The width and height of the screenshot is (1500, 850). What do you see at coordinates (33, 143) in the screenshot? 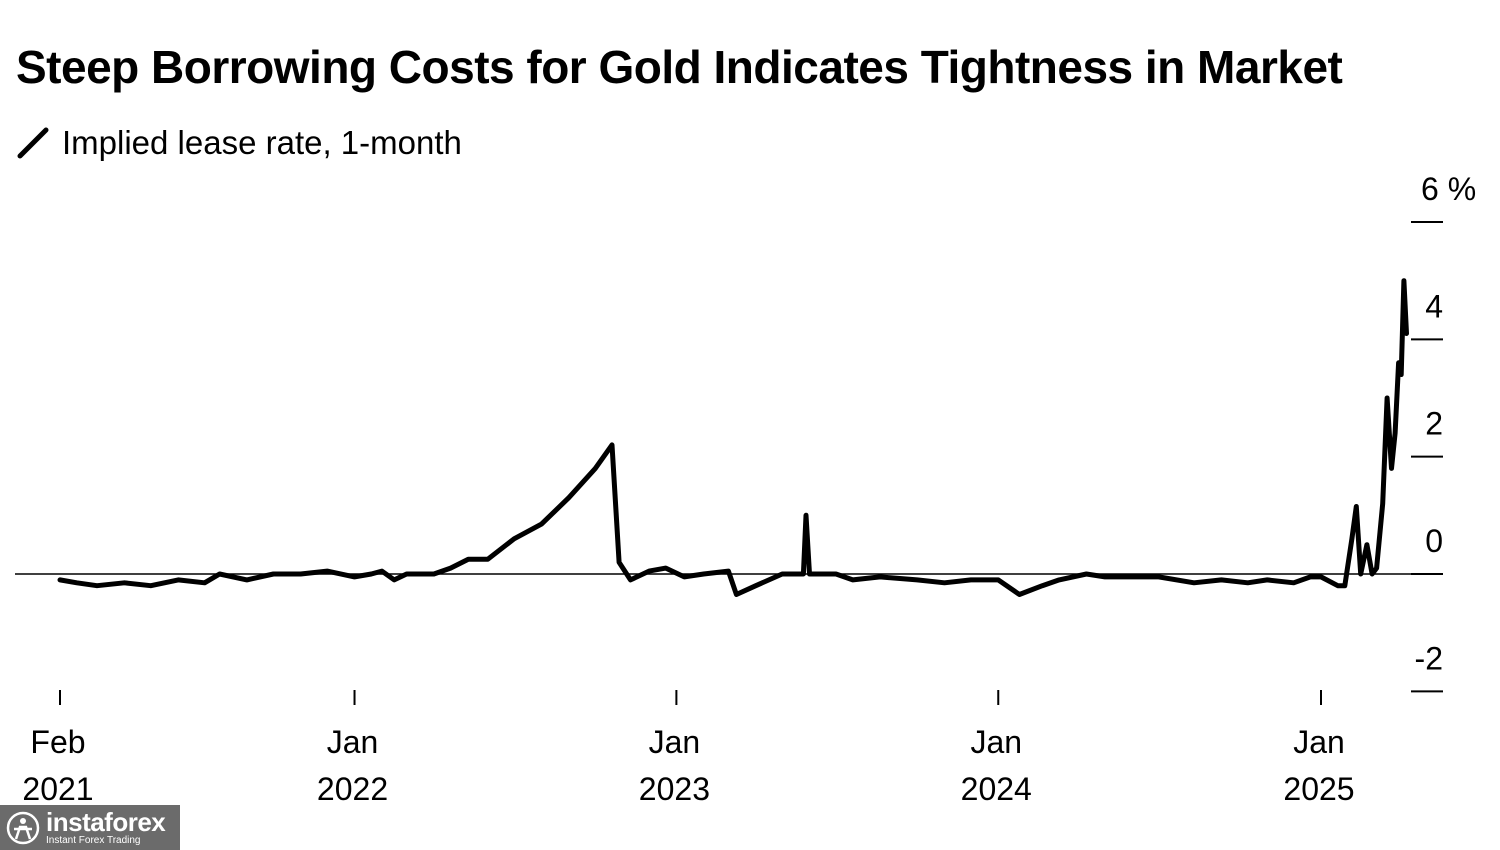
I see `legend-line-icon` at bounding box center [33, 143].